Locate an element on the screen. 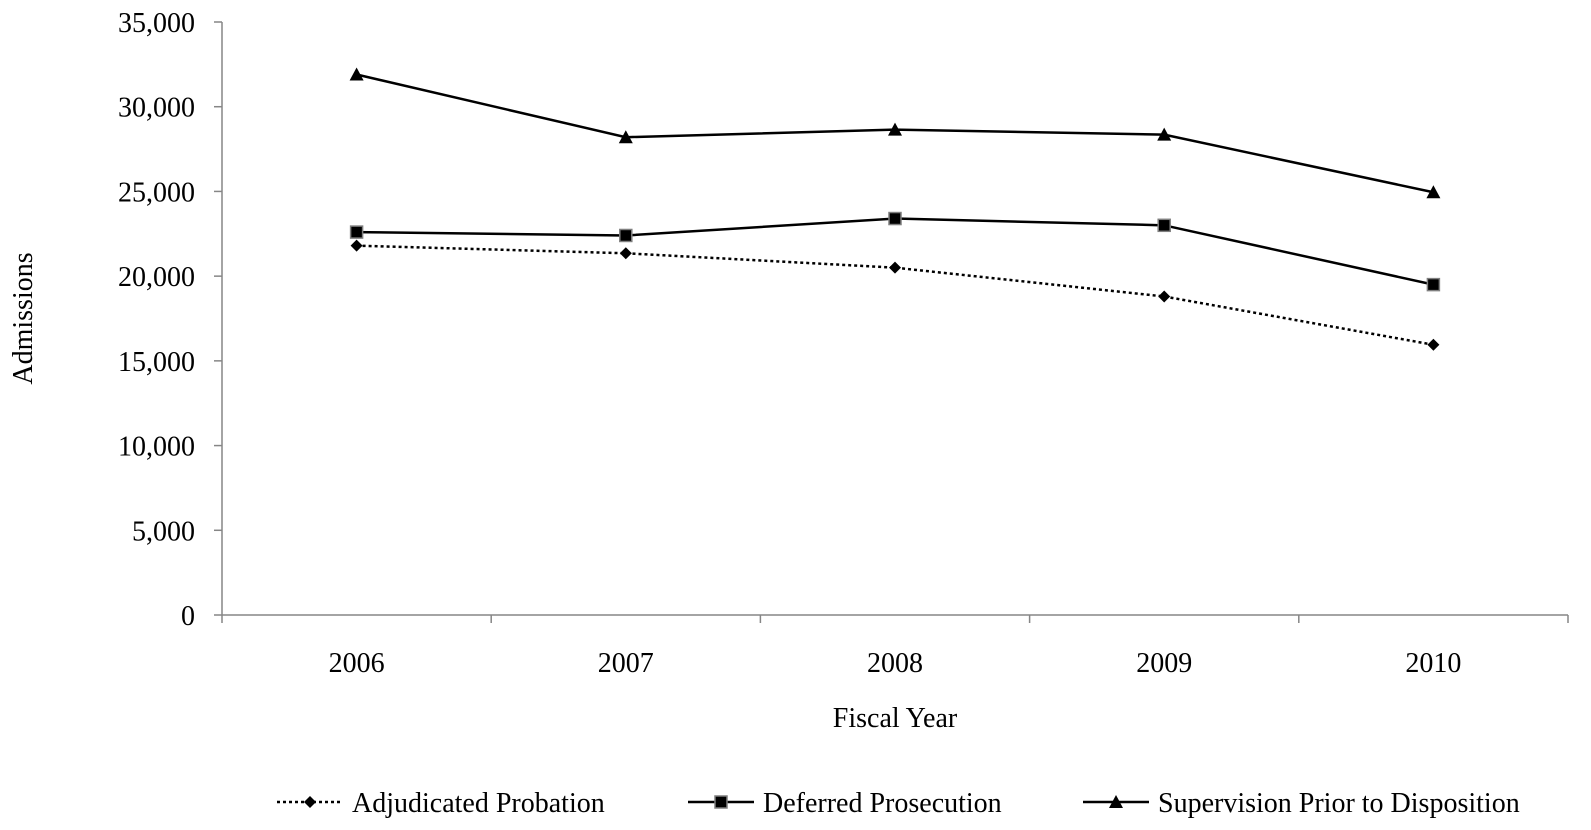  x-tick-label: 2006 is located at coordinates (357, 663).